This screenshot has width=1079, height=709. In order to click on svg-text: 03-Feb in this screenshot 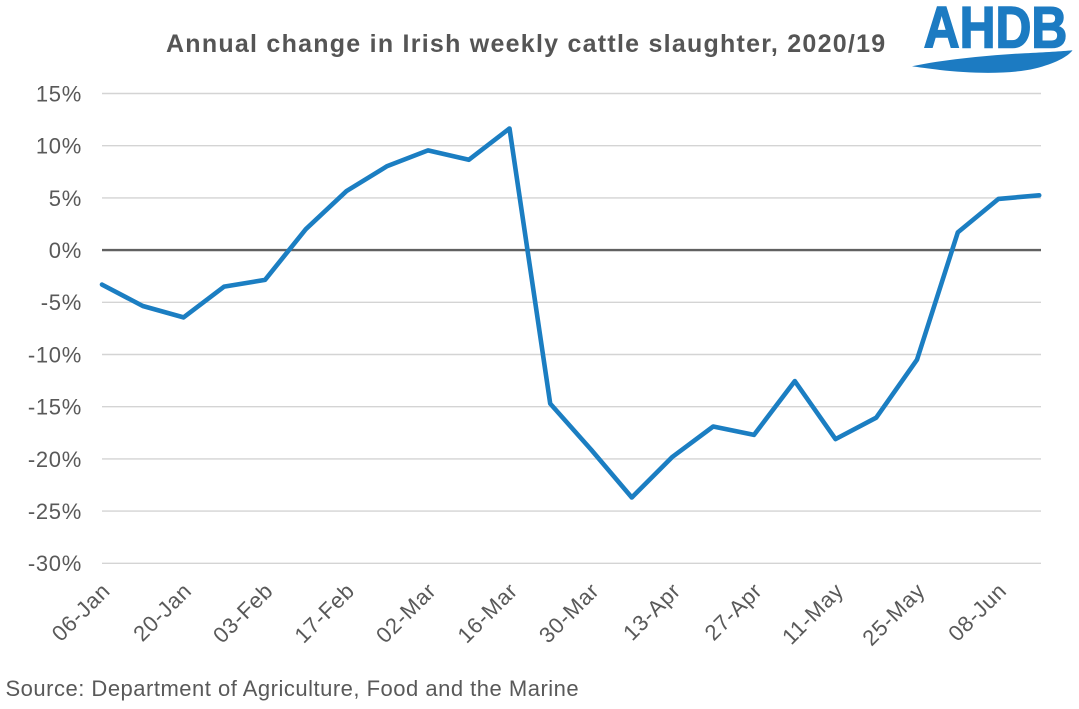, I will do `click(243, 613)`.